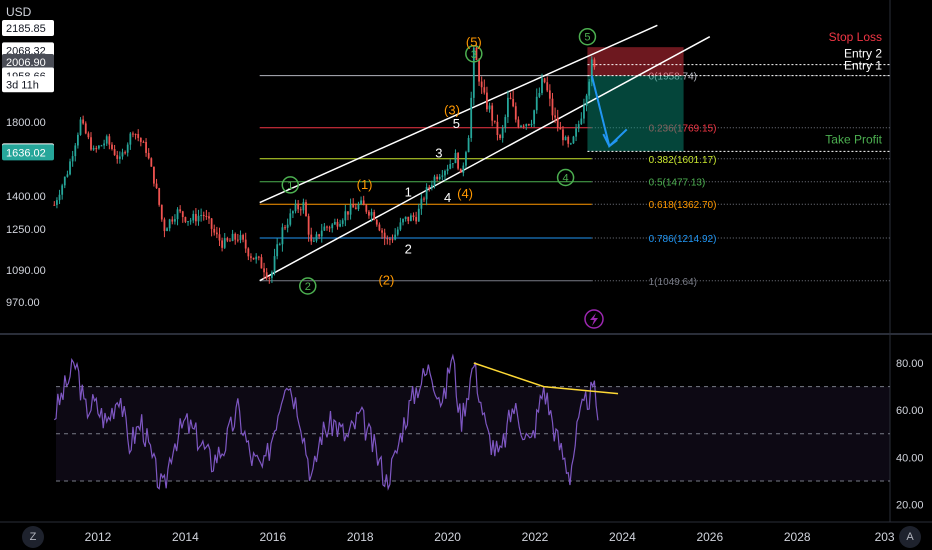 The height and width of the screenshot is (550, 932). I want to click on time-axis: 2012 2014 2016 2018 2020 2022 2024 2026 2028 203, so click(490, 537).